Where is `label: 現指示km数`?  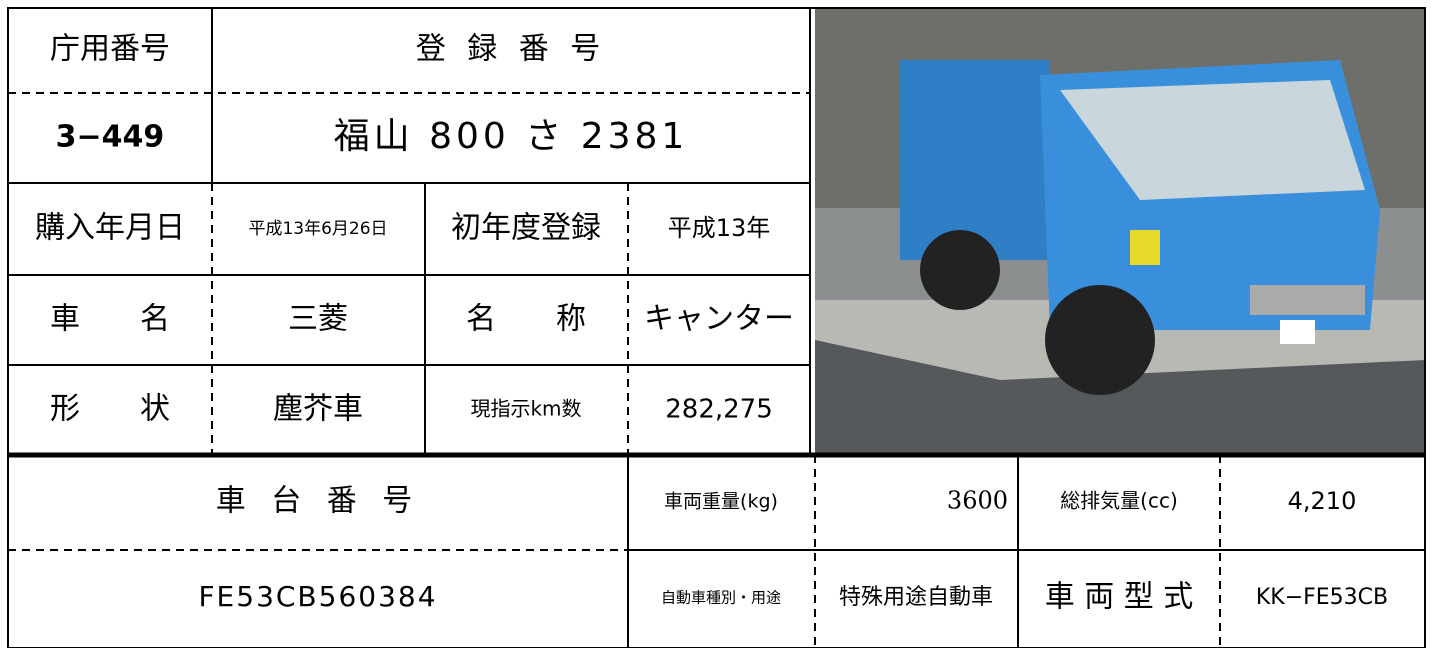 label: 現指示km数 is located at coordinates (525, 409).